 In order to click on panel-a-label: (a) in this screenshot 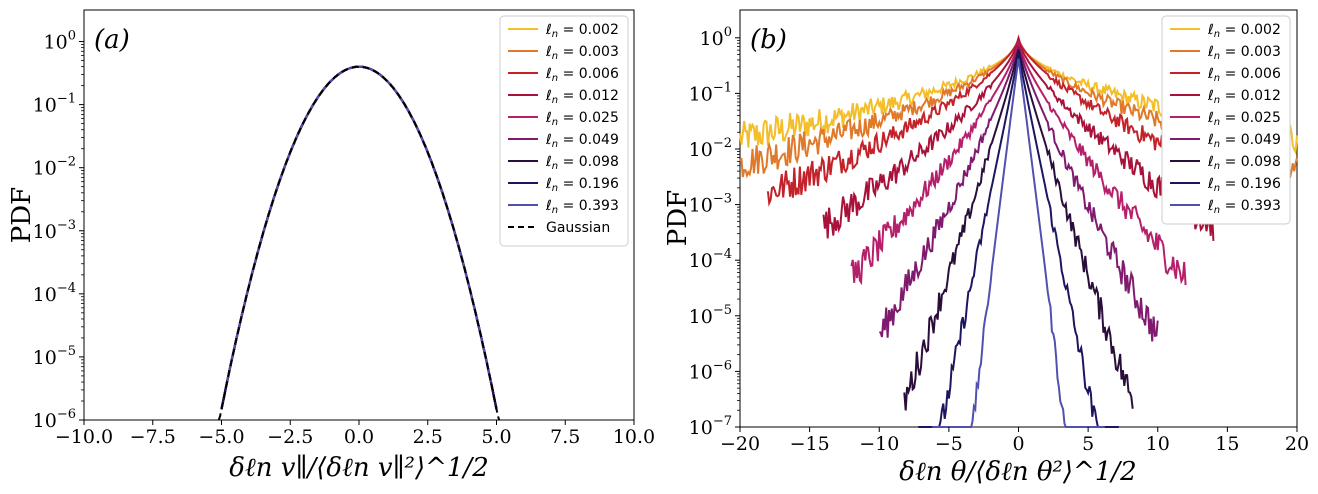, I will do `click(112, 40)`.